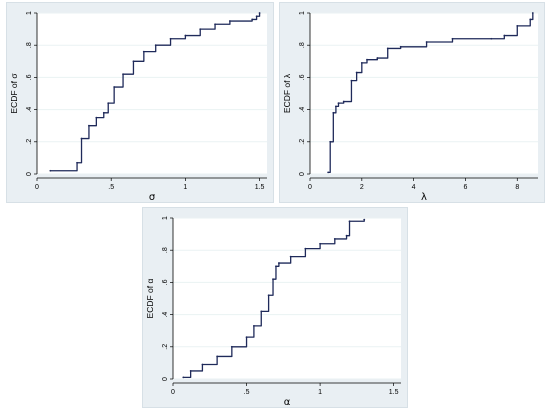  Describe the element at coordinates (155, 92) in the screenshot. I see `ecdf-line-sigma` at that location.